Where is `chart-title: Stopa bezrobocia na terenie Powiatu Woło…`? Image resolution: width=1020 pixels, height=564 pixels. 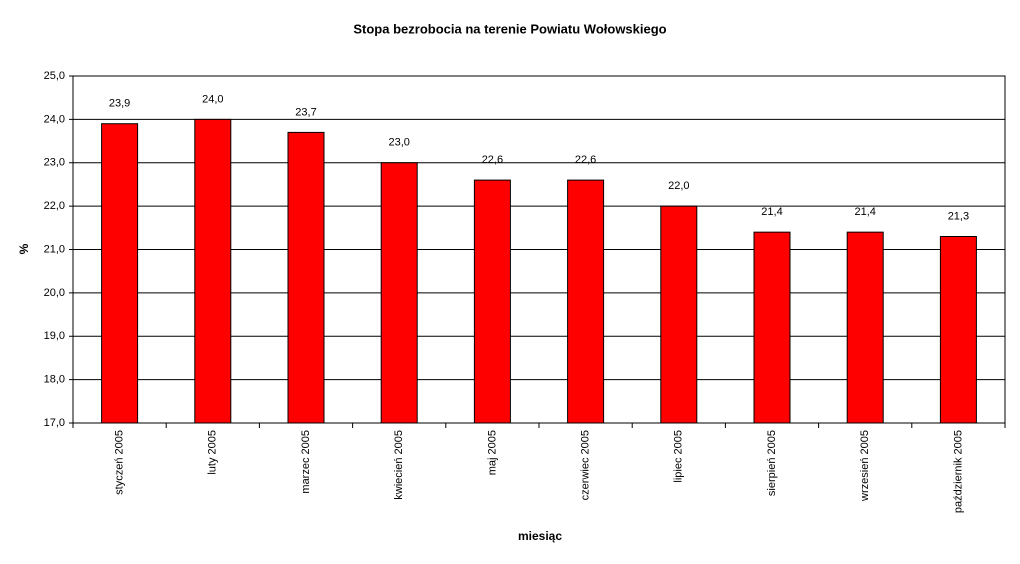
chart-title: Stopa bezrobocia na terenie Powiatu Woło… is located at coordinates (509, 28).